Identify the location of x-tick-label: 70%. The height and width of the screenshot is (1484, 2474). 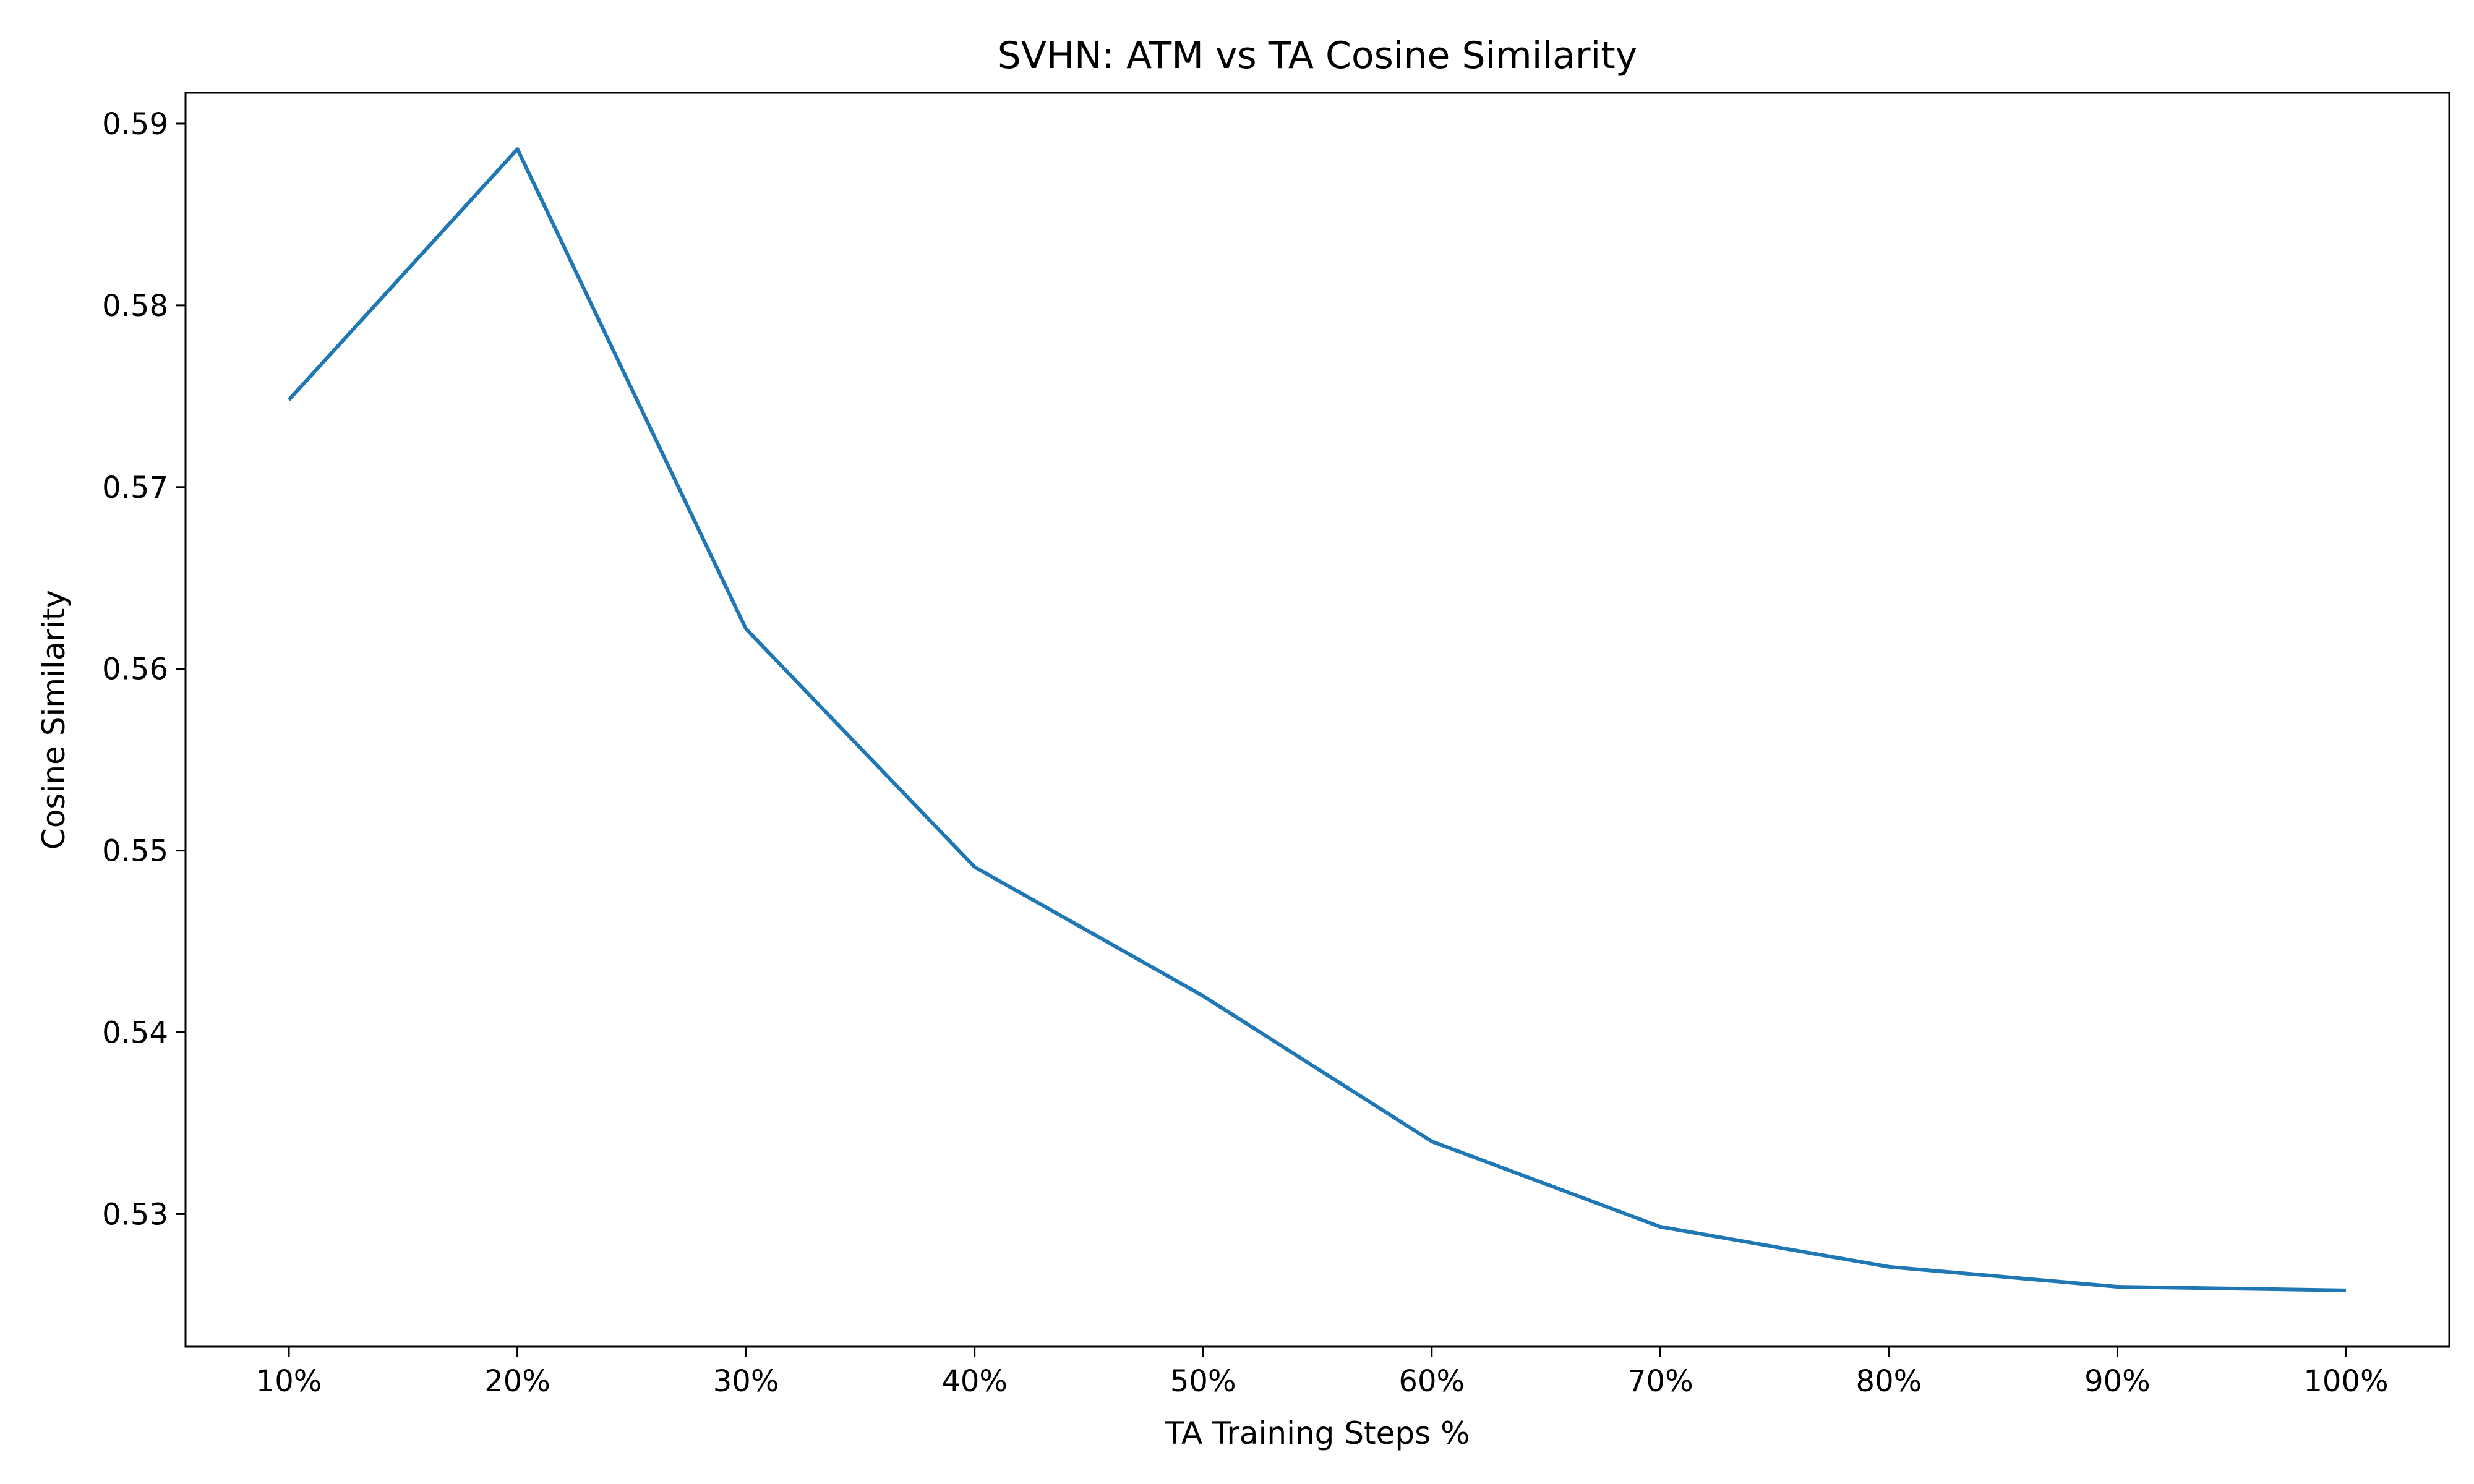
(1660, 1381).